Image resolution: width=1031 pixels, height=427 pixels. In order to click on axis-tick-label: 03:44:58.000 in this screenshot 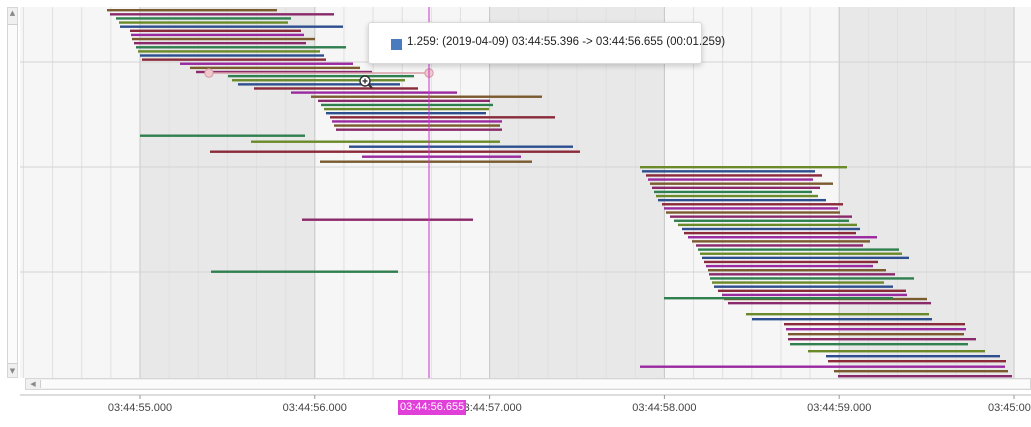, I will do `click(664, 408)`.